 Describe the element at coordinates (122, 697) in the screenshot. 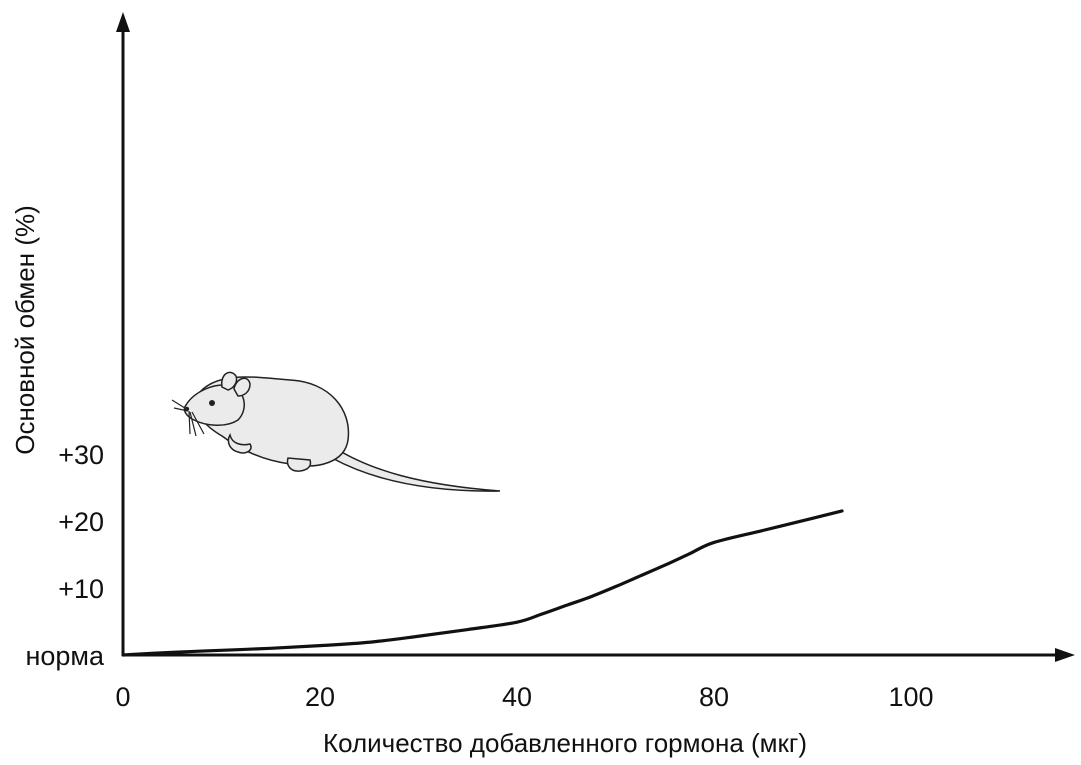

I see `x-tick-label: 0` at that location.